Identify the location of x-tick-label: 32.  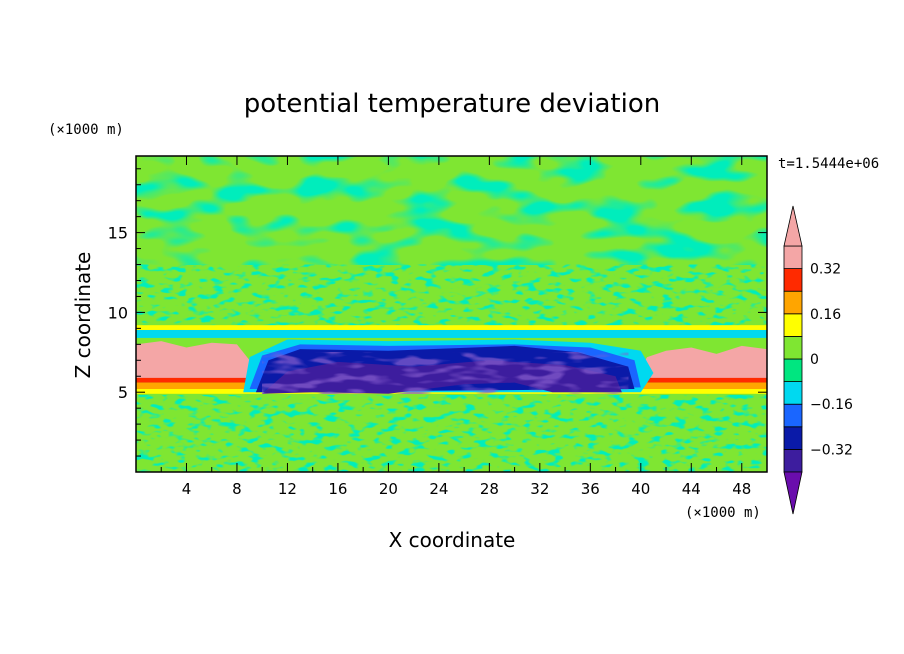
(539, 489).